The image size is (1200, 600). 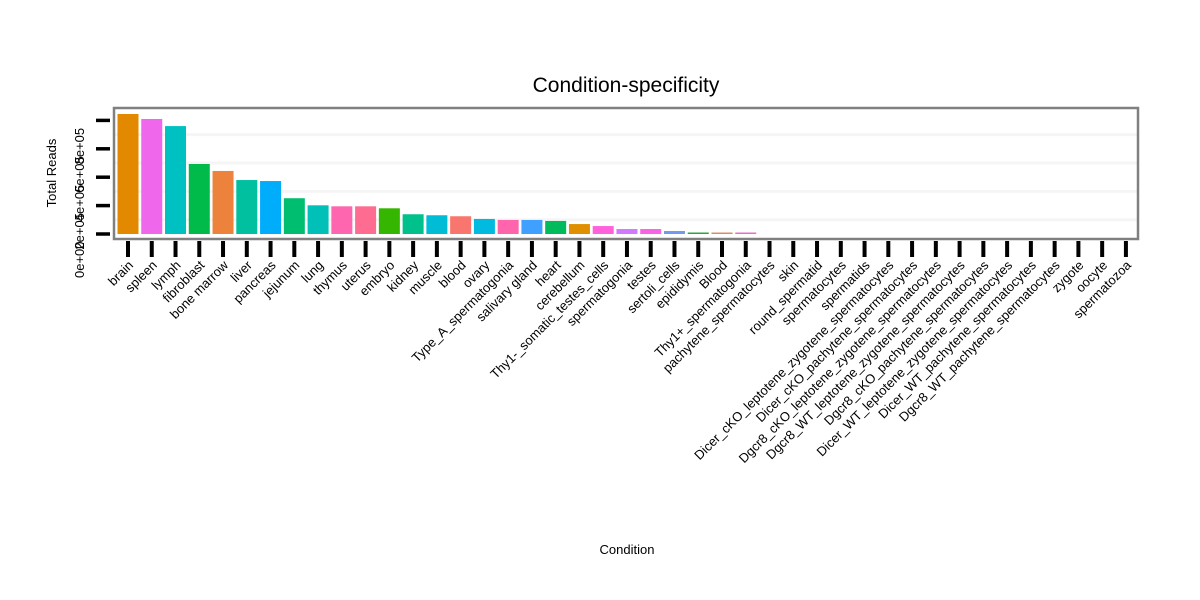 What do you see at coordinates (247, 207) in the screenshot?
I see `bar-liver` at bounding box center [247, 207].